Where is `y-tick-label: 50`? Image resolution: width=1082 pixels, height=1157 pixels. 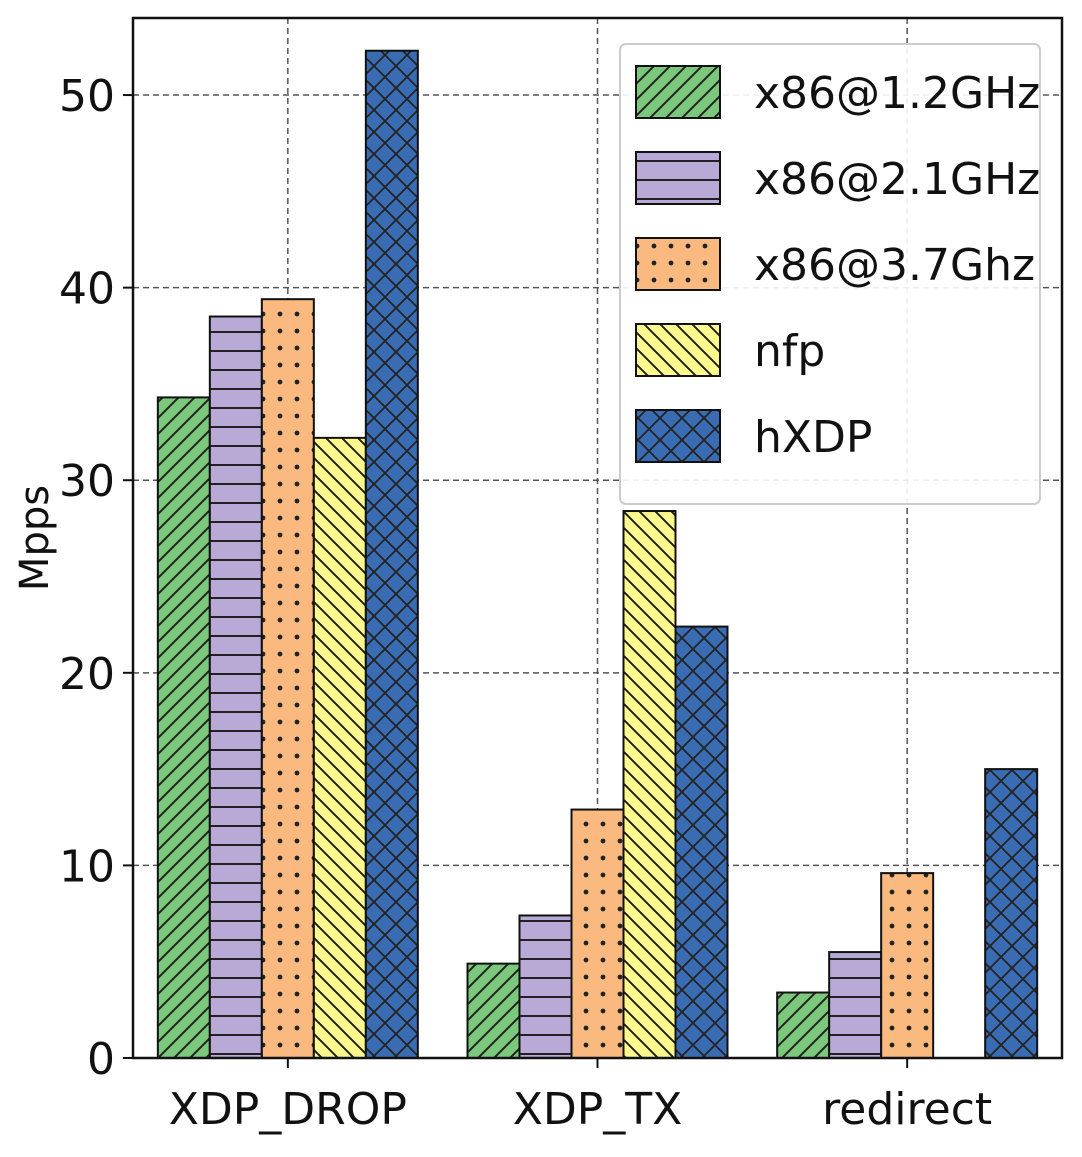
y-tick-label: 50 is located at coordinates (87, 96).